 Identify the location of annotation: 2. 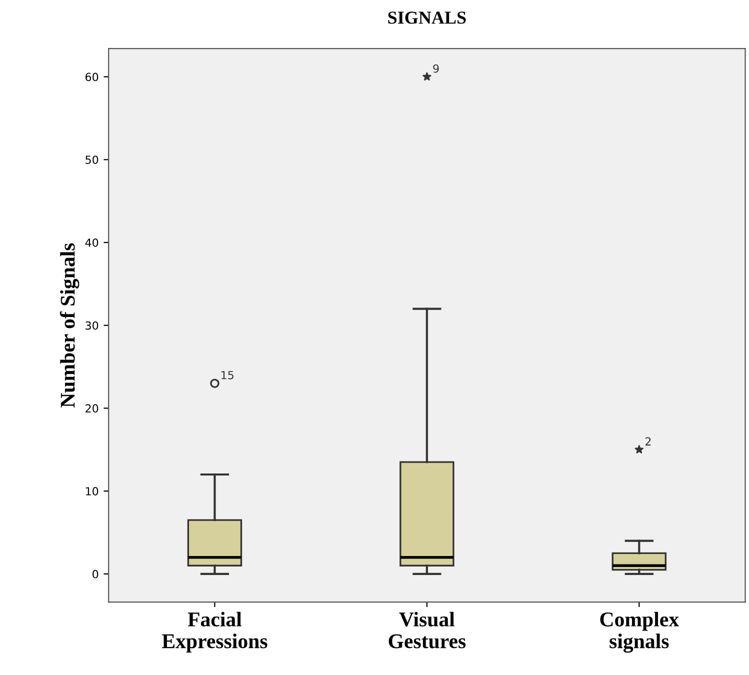
(648, 441).